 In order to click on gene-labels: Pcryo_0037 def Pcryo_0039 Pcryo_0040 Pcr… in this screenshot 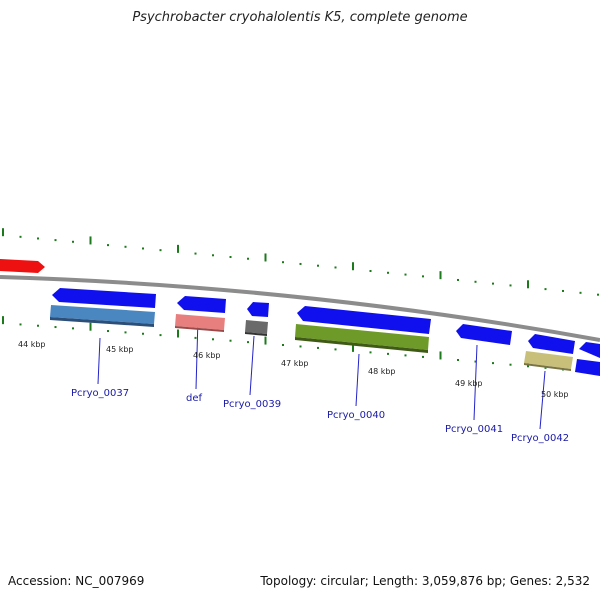, I will do `click(320, 416)`.